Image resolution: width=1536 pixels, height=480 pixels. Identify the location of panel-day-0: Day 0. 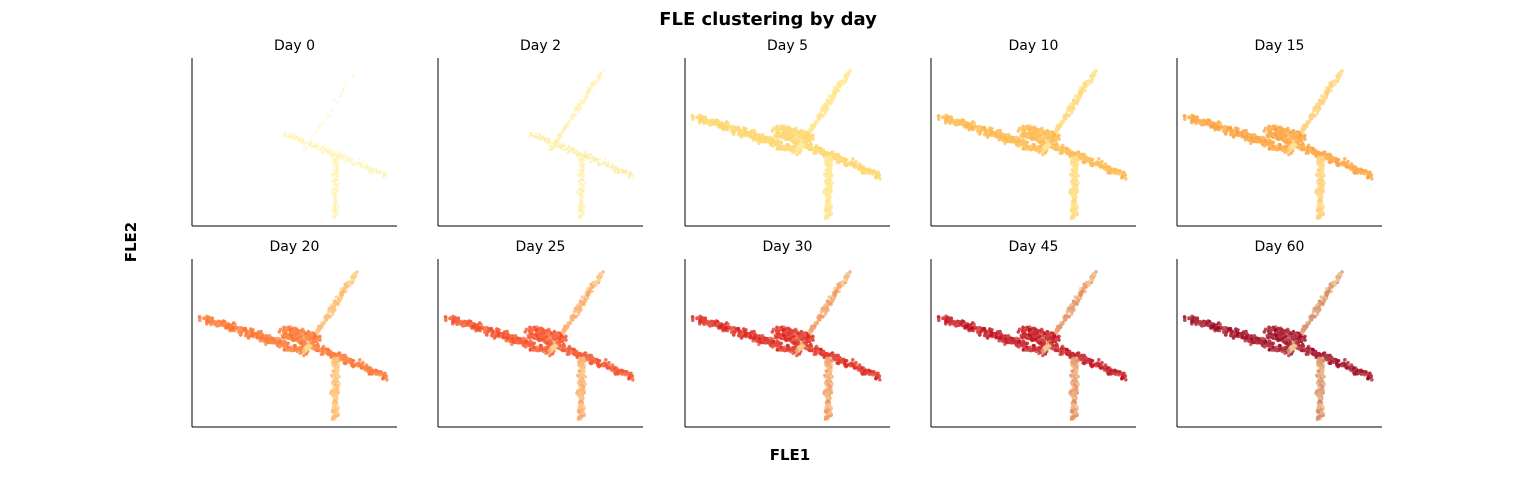
(294, 132).